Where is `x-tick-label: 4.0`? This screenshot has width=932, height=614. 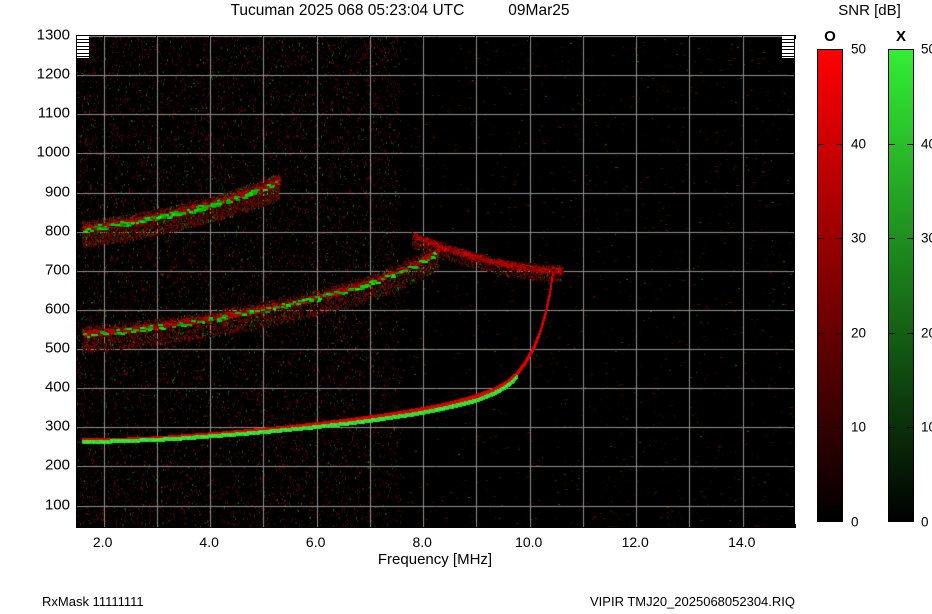
x-tick-label: 4.0 is located at coordinates (209, 542).